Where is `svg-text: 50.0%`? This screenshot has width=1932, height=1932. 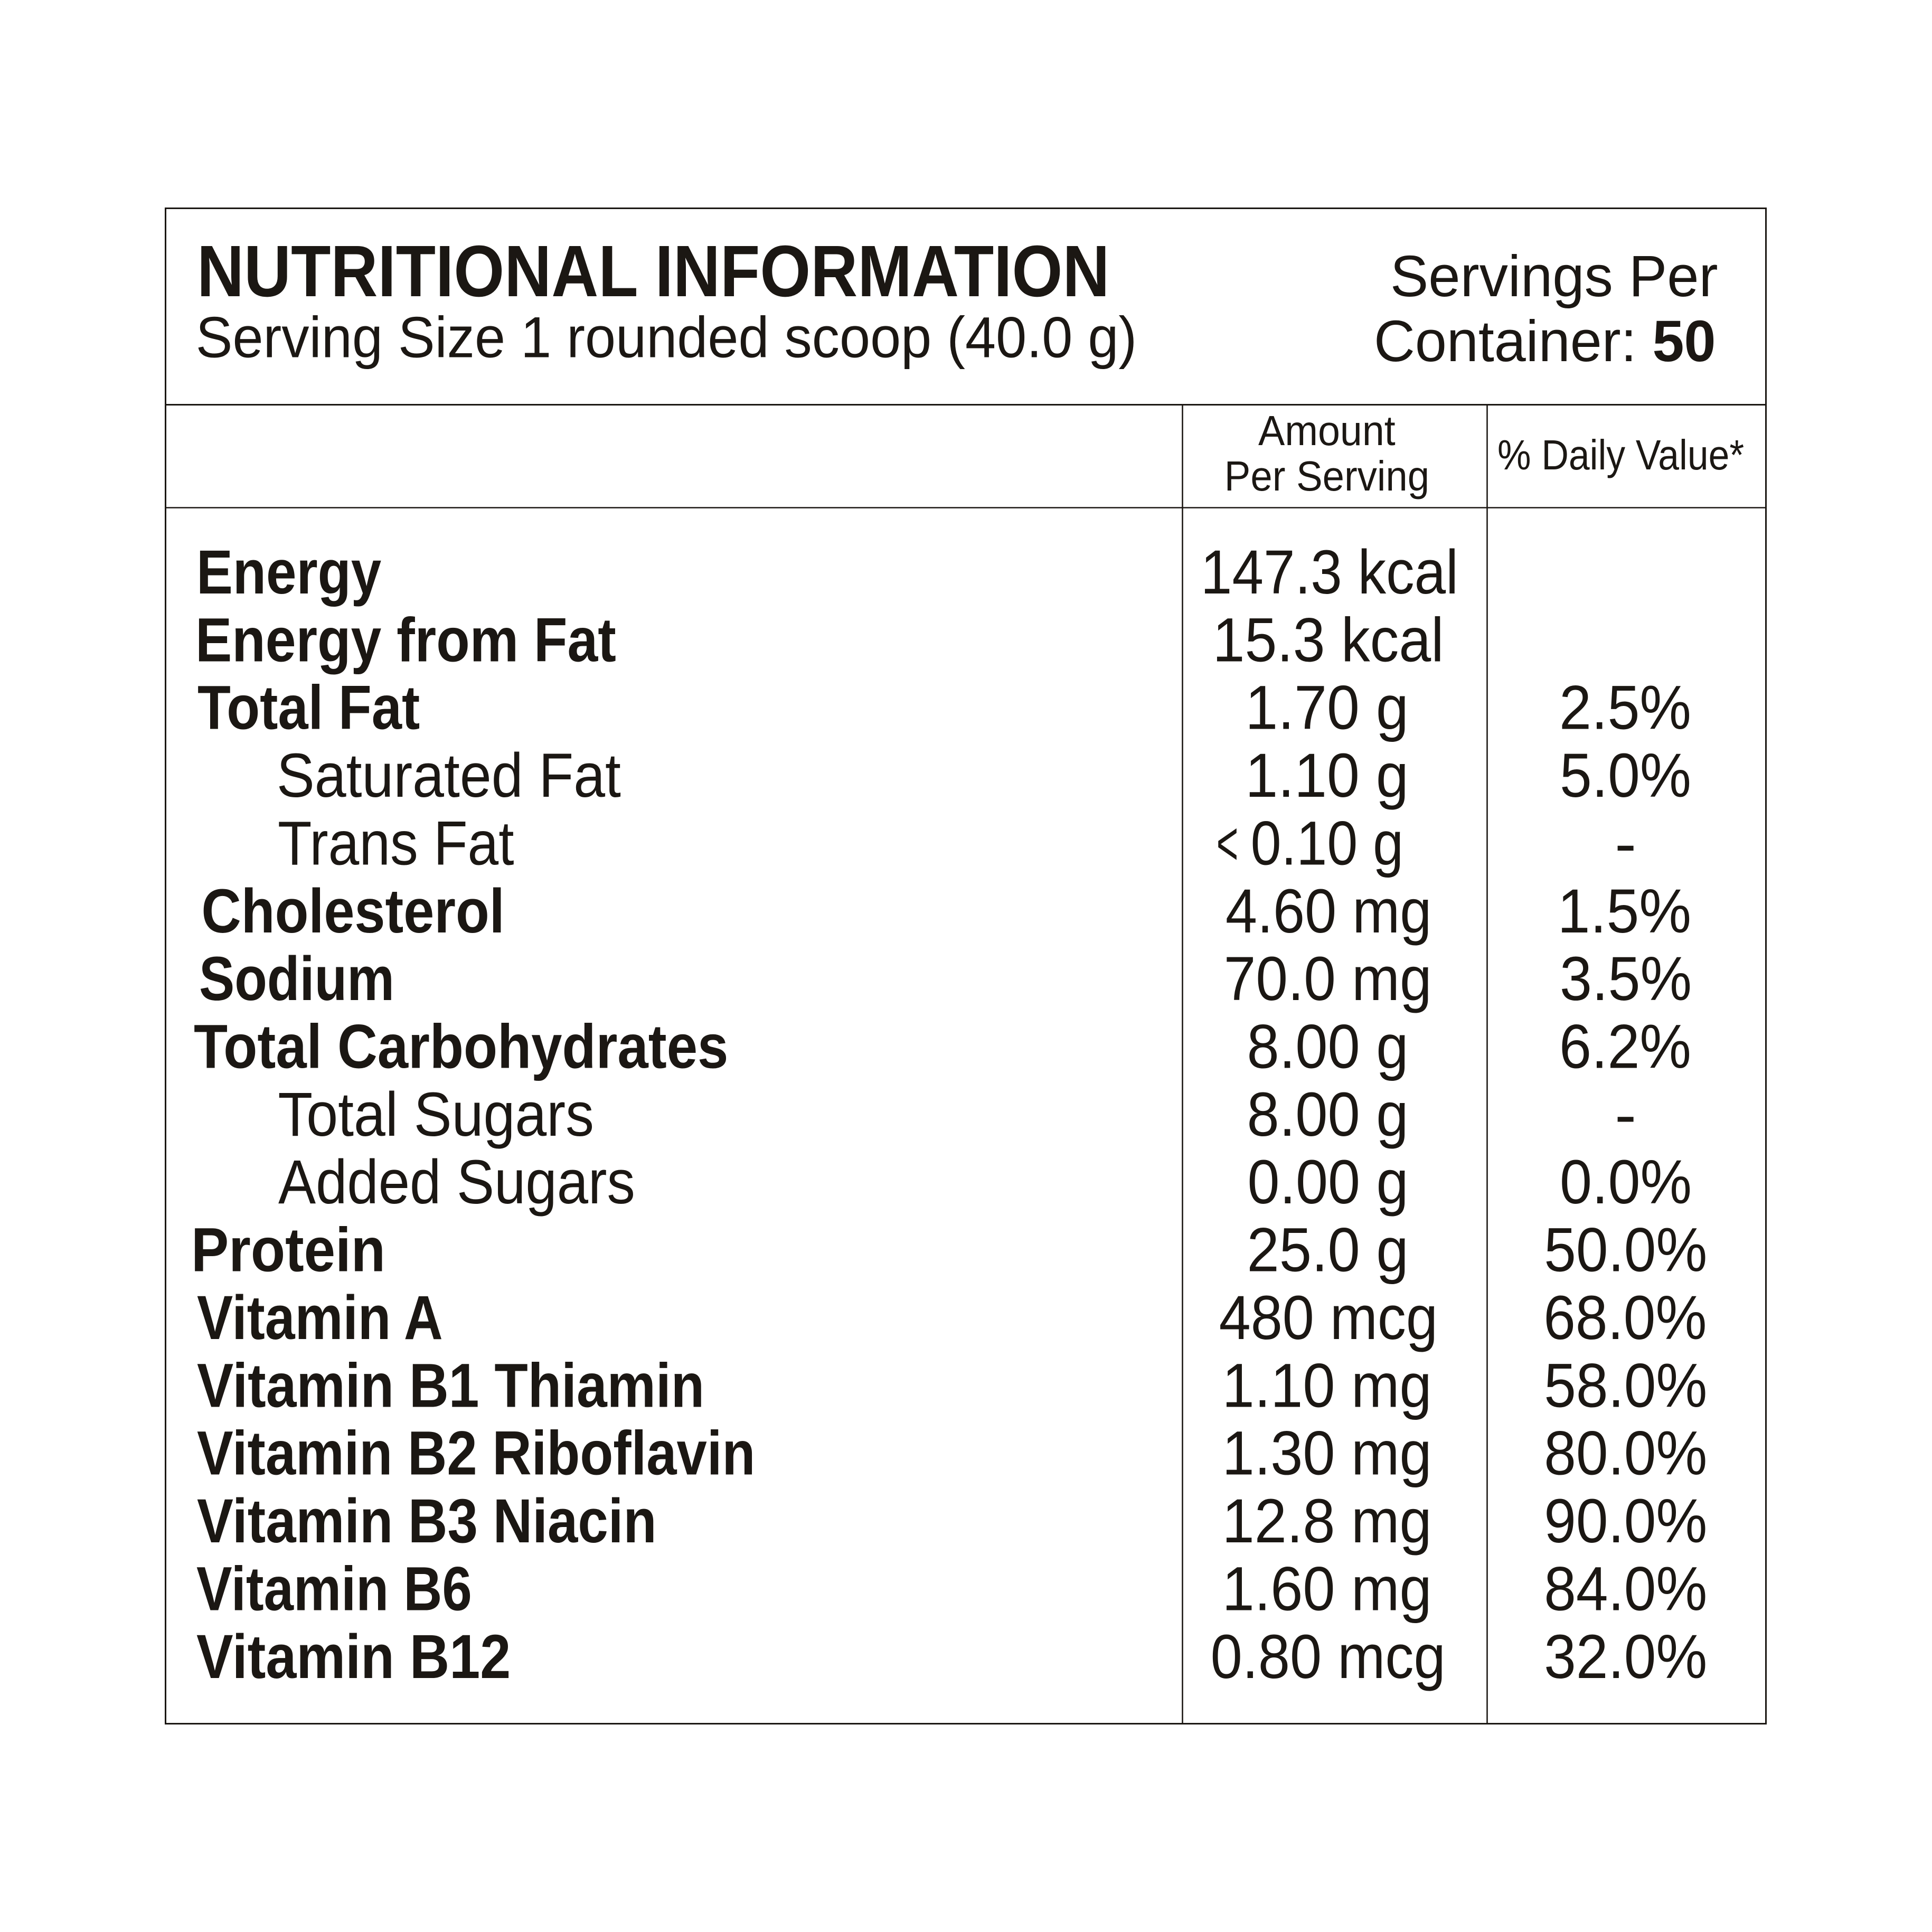 svg-text: 50.0% is located at coordinates (1626, 1250).